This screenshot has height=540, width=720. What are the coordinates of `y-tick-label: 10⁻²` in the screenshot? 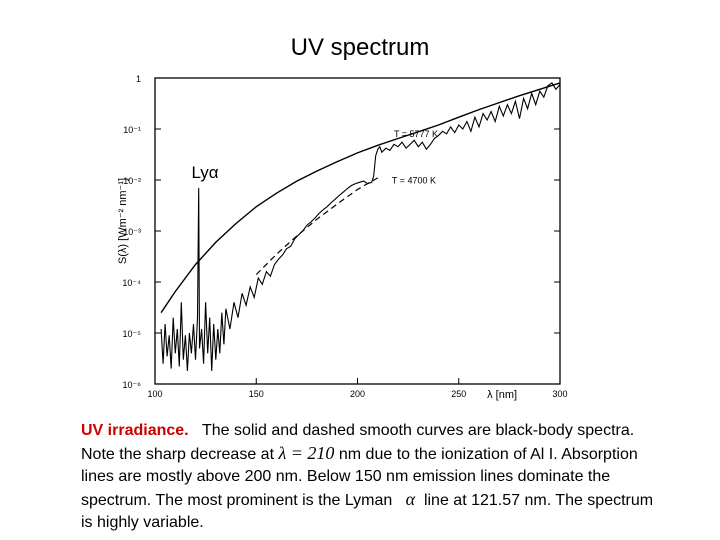 It's located at (132, 181).